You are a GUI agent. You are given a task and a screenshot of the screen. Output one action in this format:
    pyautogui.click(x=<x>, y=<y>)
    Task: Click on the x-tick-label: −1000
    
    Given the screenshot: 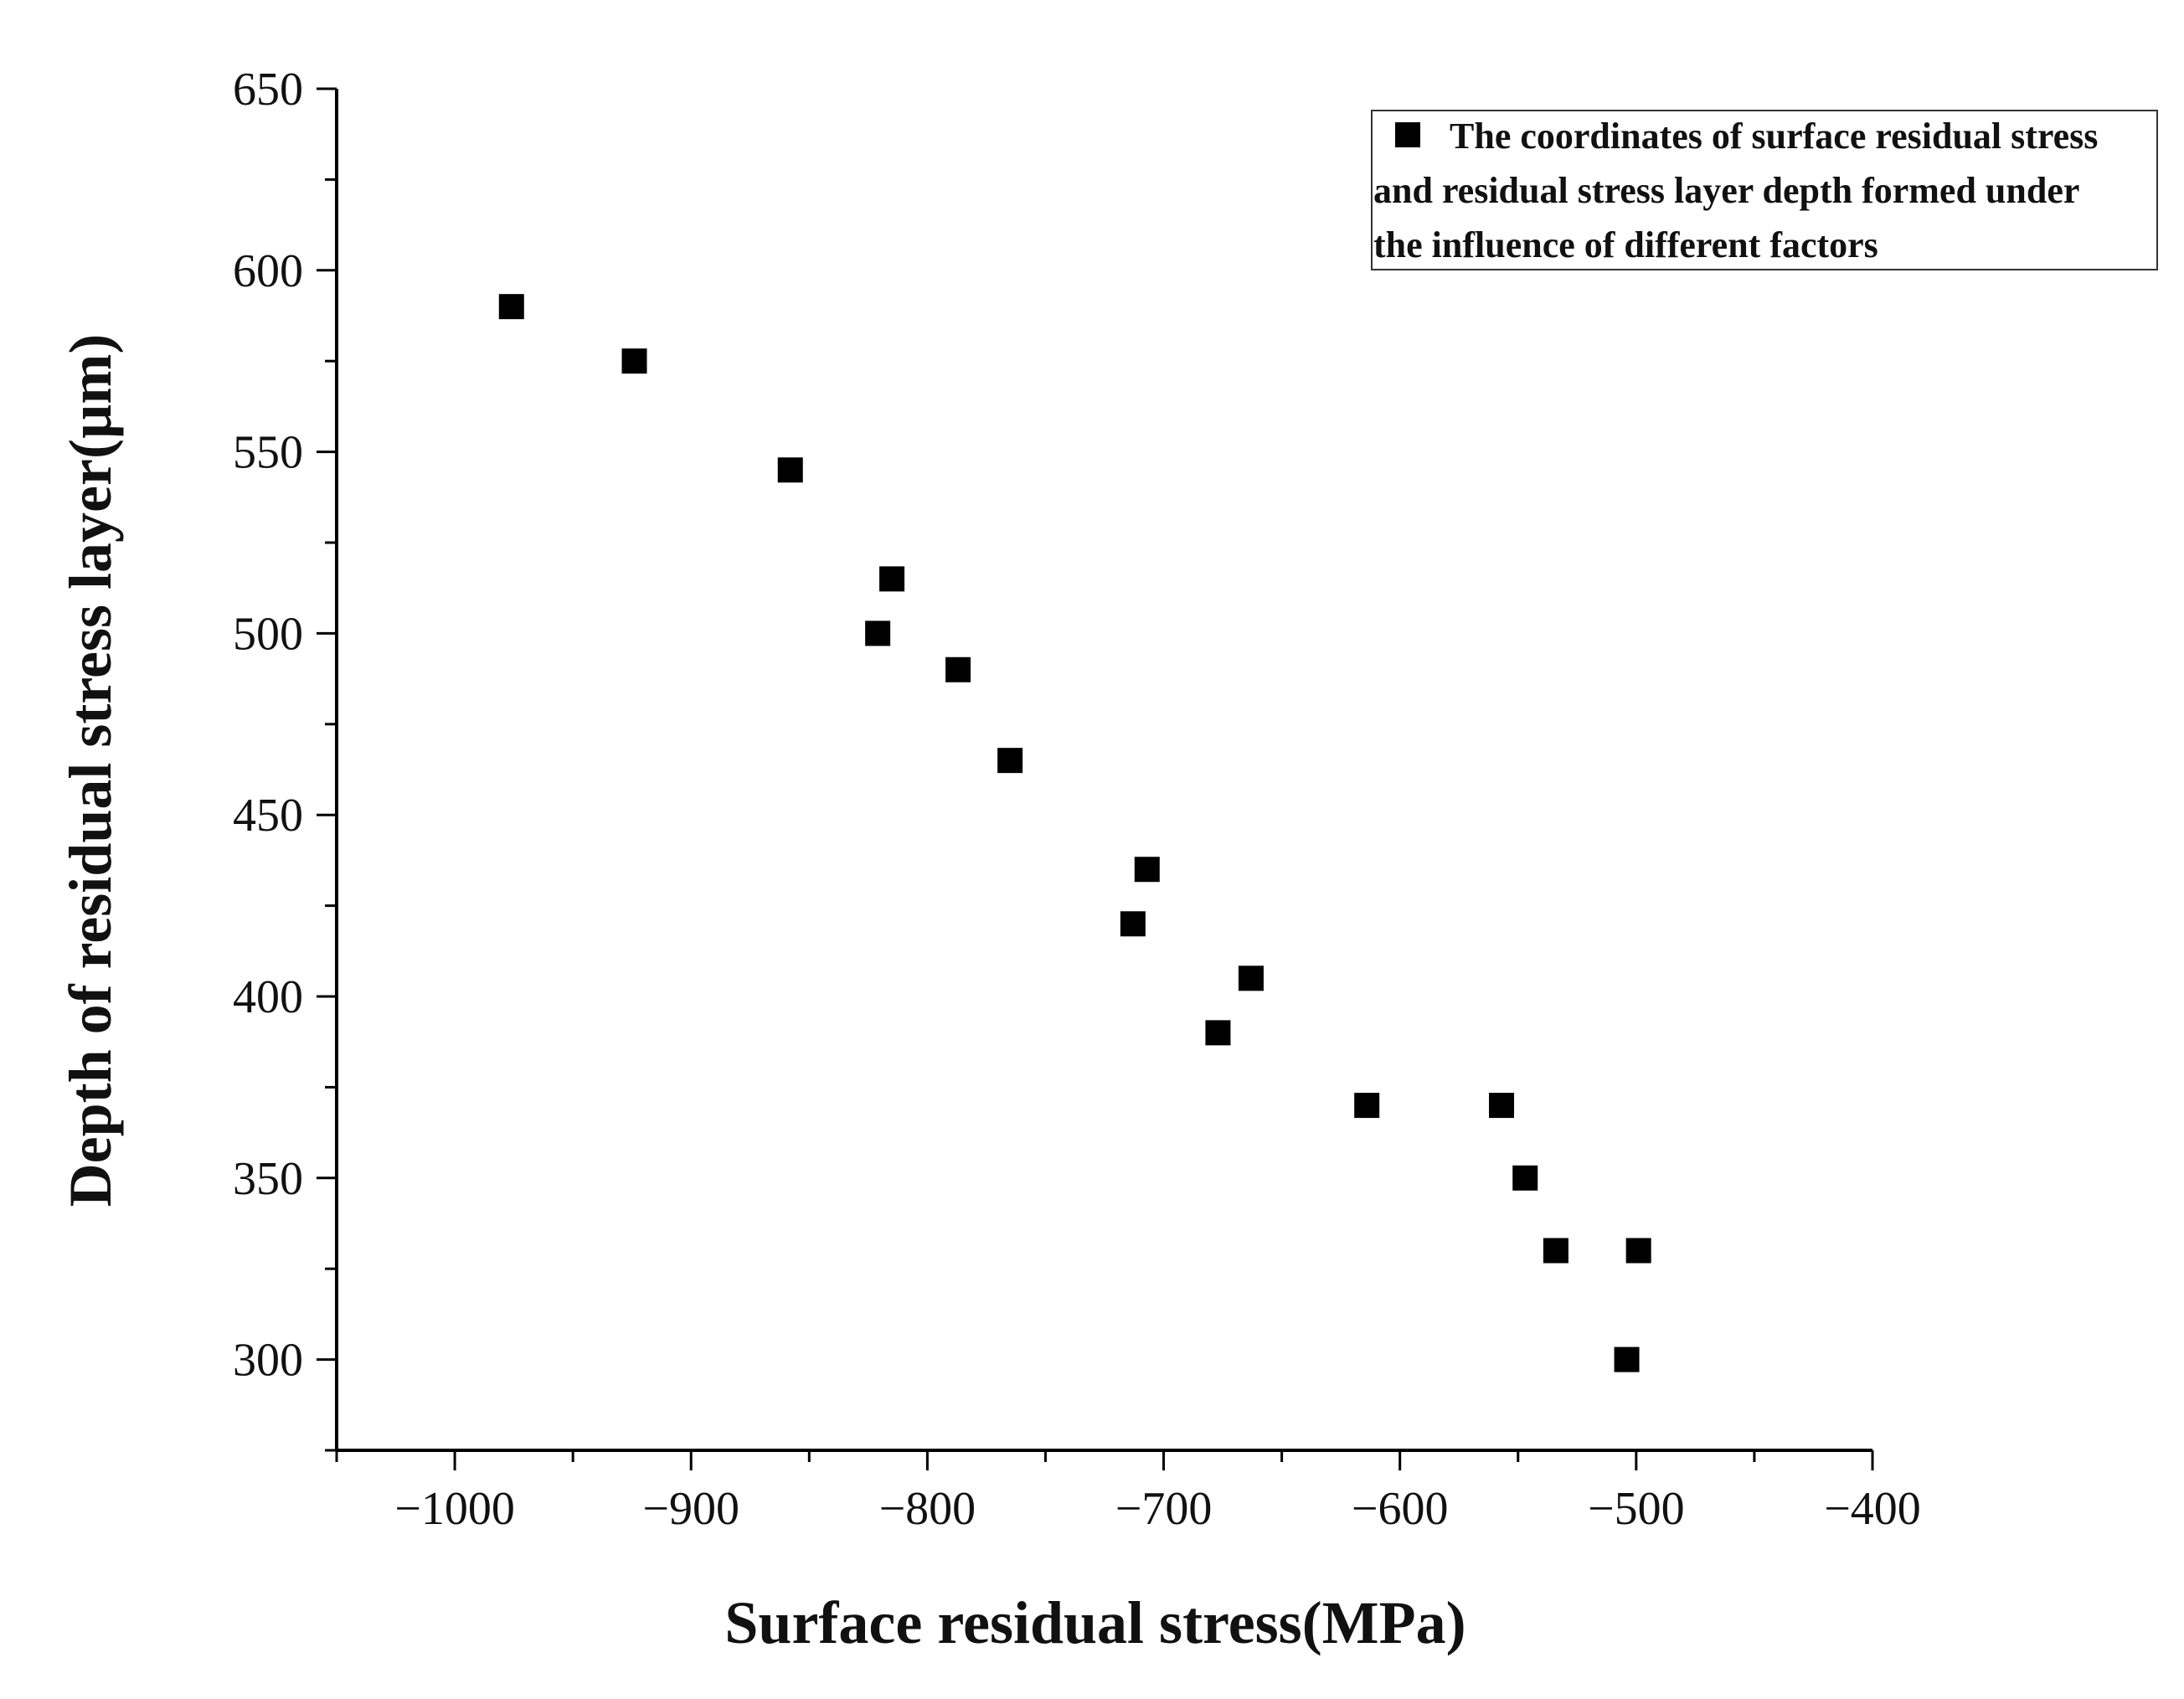 What is the action you would take?
    pyautogui.click(x=454, y=1509)
    